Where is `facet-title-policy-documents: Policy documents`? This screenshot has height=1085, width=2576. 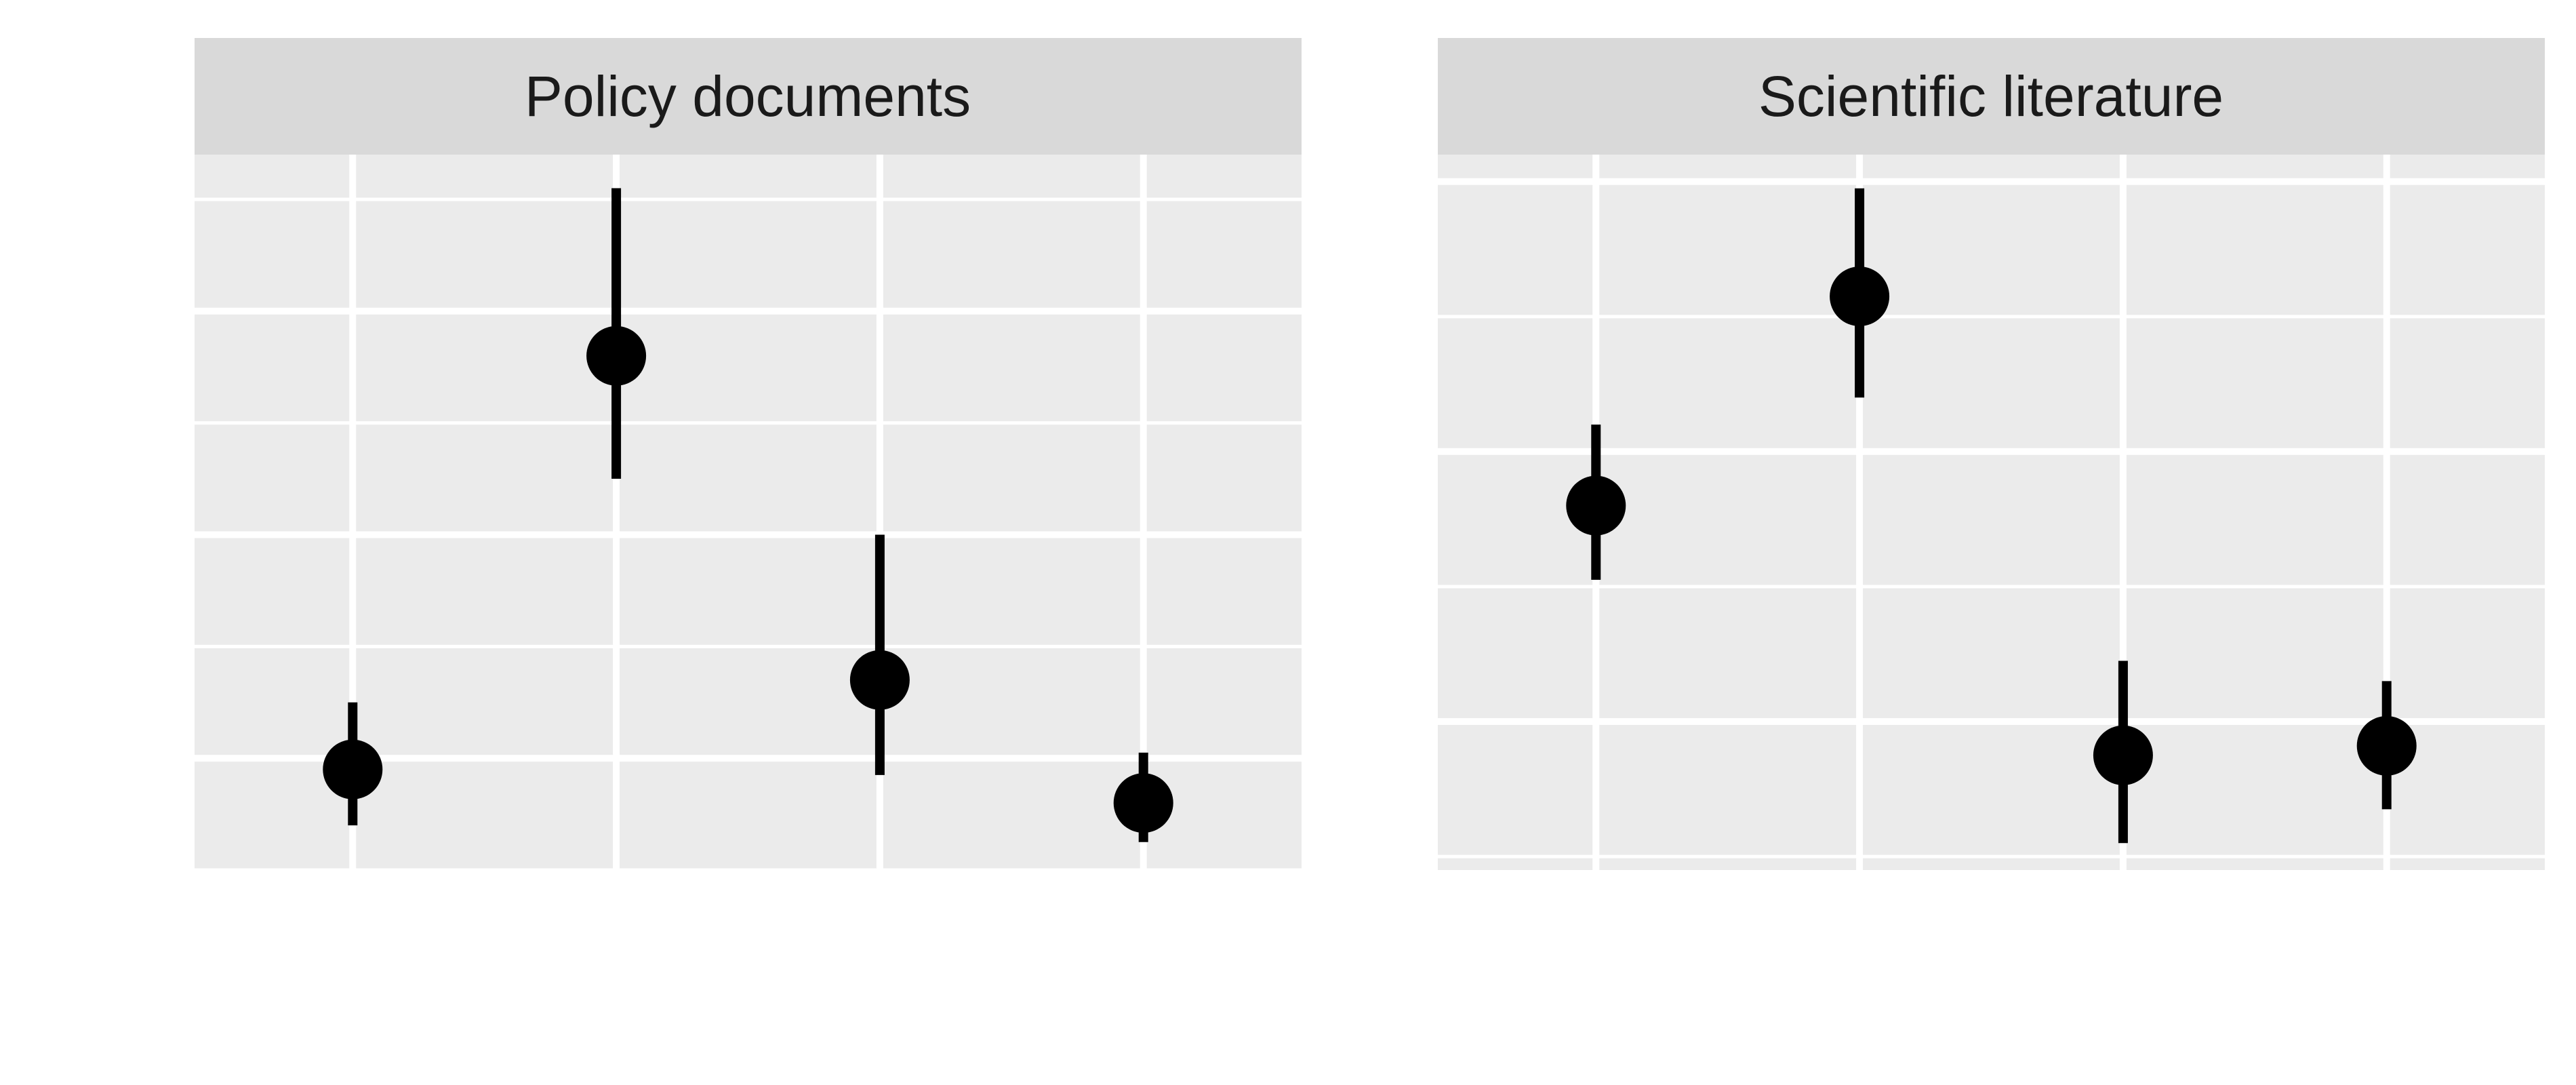 facet-title-policy-documents: Policy documents is located at coordinates (748, 96).